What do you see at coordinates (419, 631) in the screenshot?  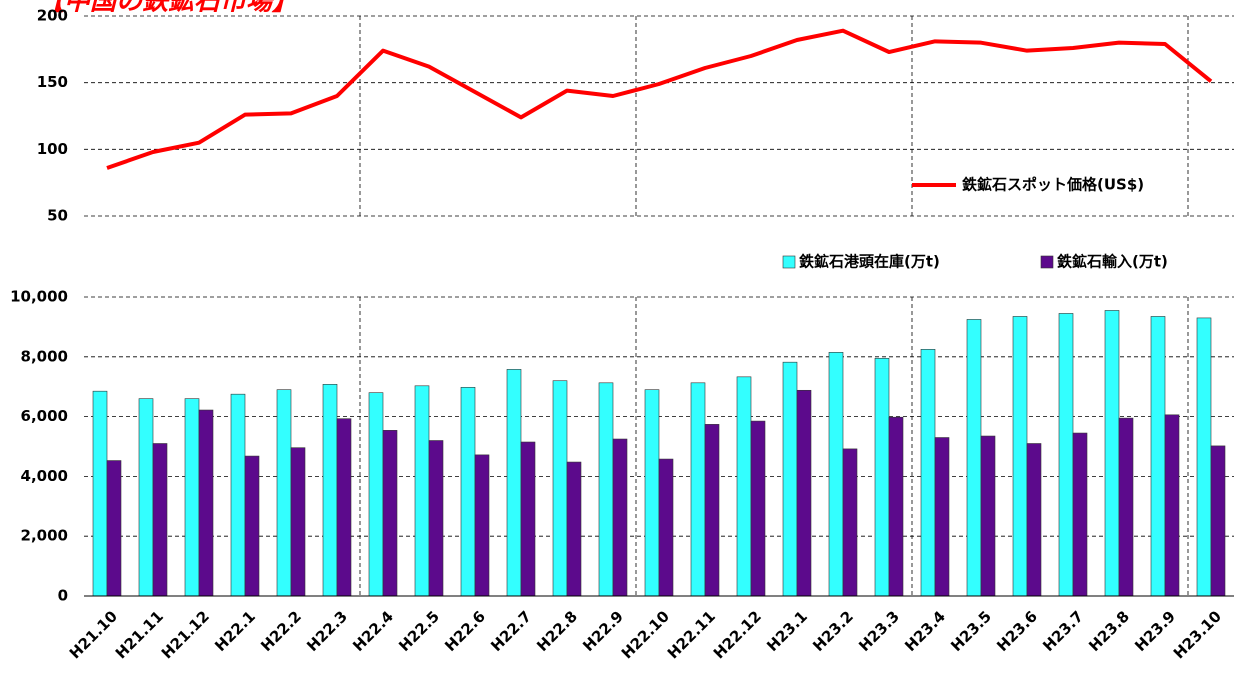 I see `x-tick-label: H22.5` at bounding box center [419, 631].